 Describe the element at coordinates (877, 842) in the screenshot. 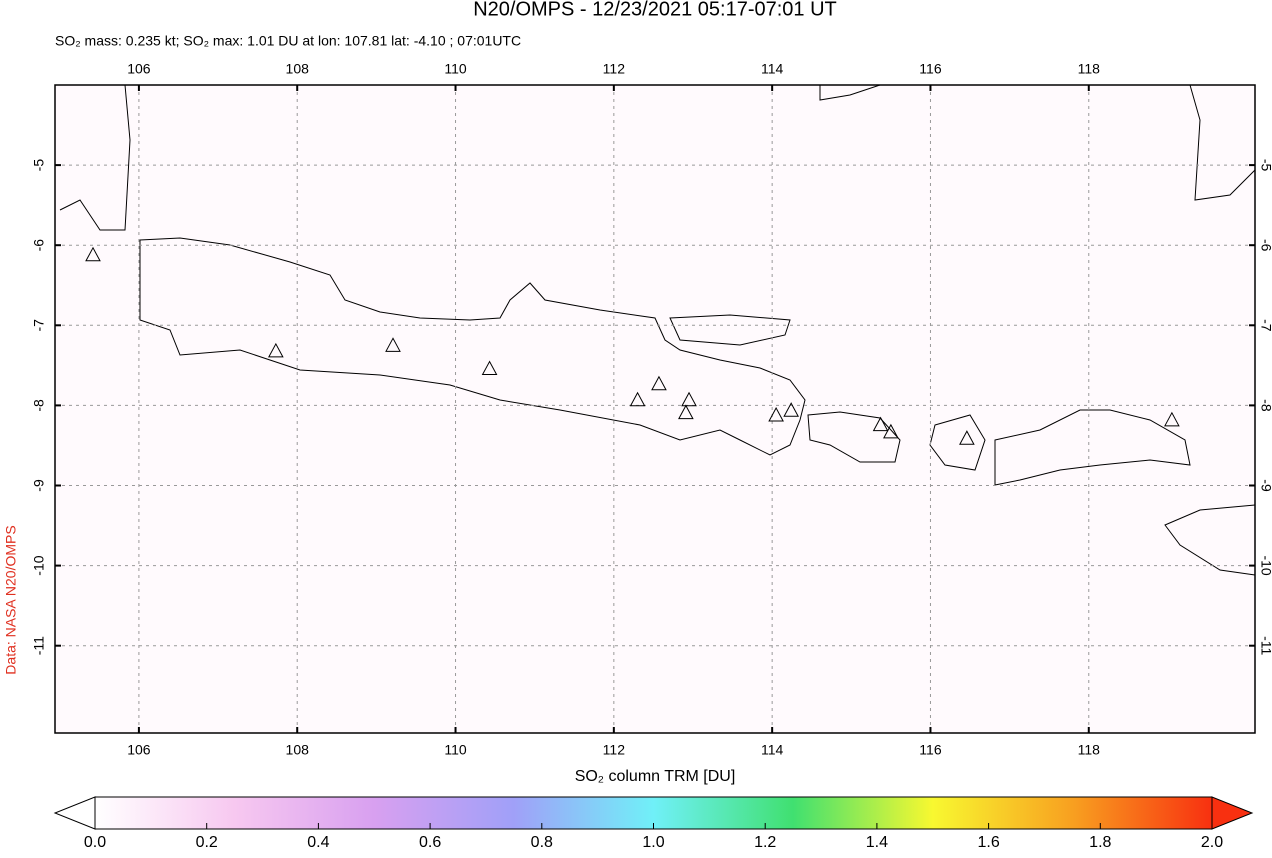

I see `colorbar-tick-label: 1.4` at that location.